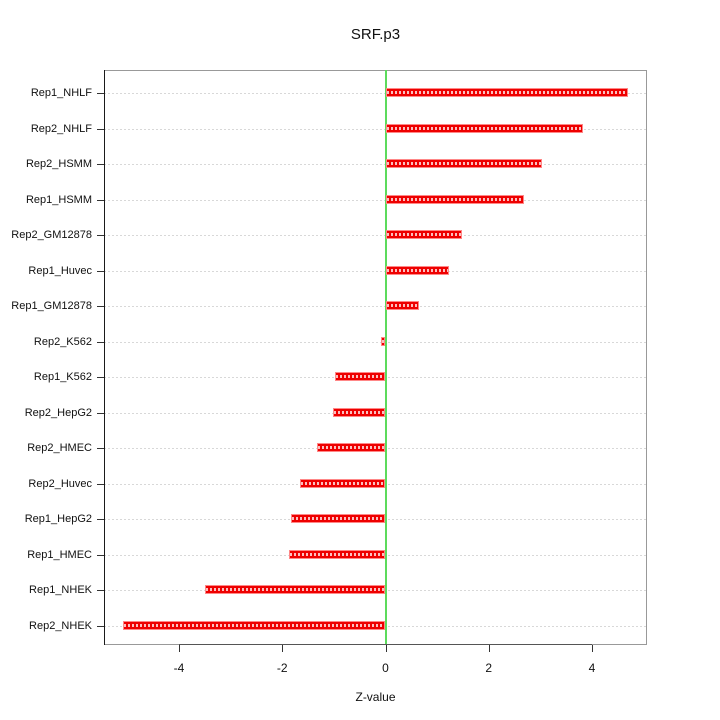 Image resolution: width=720 pixels, height=720 pixels. What do you see at coordinates (282, 668) in the screenshot?
I see `x-tick-label: -2` at bounding box center [282, 668].